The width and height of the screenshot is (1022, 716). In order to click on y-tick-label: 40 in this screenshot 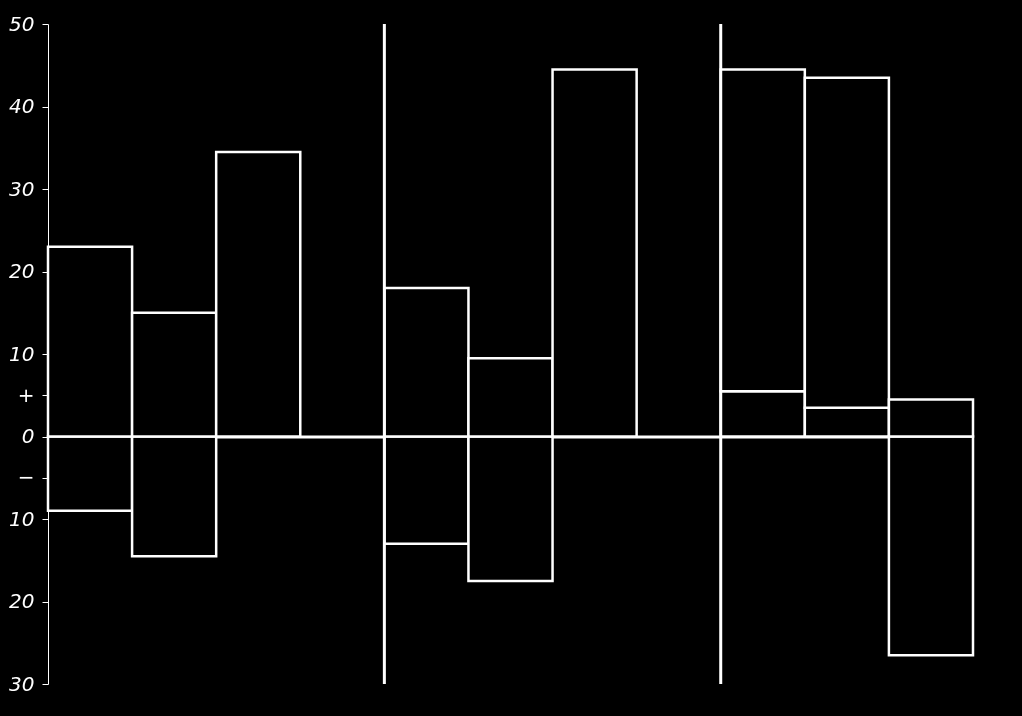, I will do `click(22, 106)`.